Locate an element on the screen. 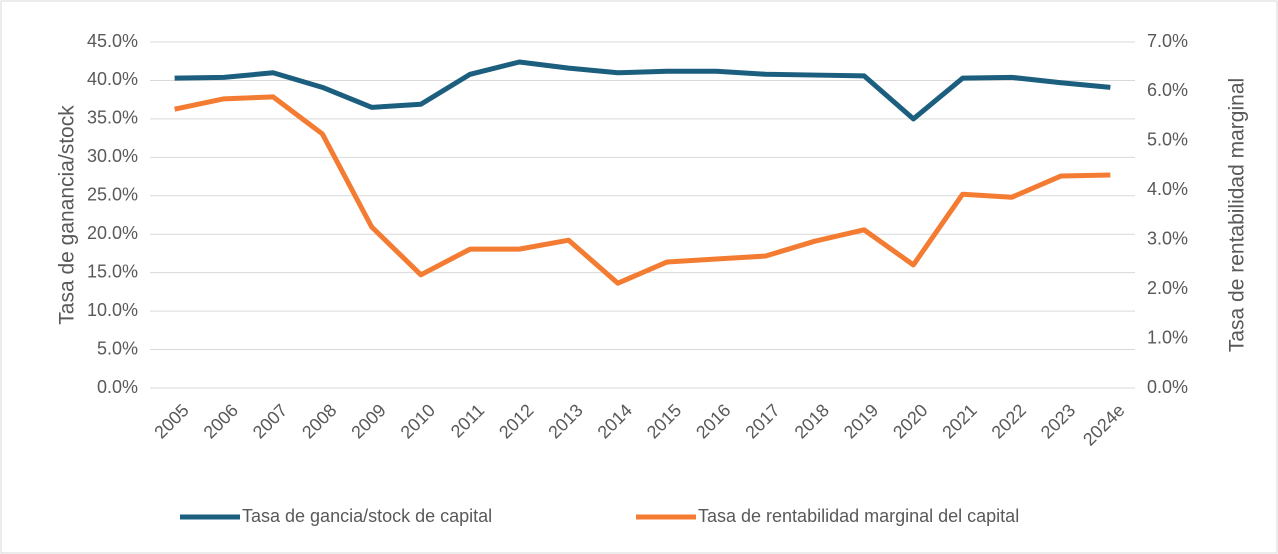  y2-tick-label: 2.0% is located at coordinates (1167, 288).